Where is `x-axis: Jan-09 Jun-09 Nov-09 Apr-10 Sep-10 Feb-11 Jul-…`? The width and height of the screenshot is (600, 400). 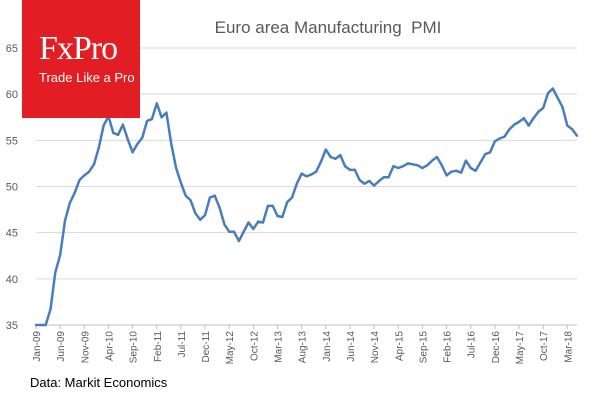
x-axis: Jan-09 Jun-09 Nov-09 Apr-10 Sep-10 Feb-11 Jul-… is located at coordinates (304, 344).